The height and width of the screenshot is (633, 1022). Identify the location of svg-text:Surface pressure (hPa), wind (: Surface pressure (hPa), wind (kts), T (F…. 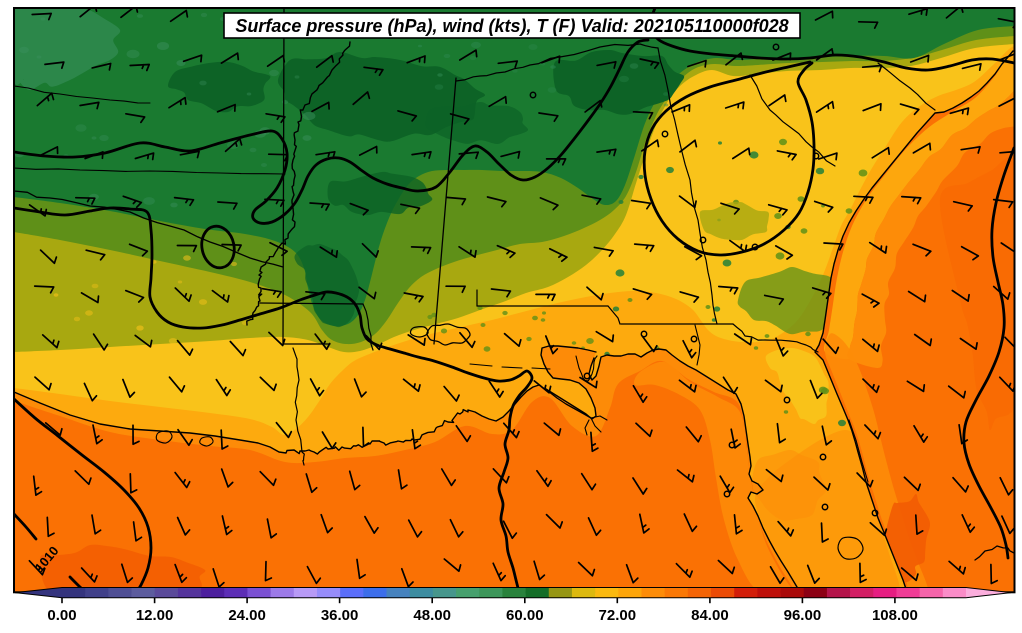
(511, 26).